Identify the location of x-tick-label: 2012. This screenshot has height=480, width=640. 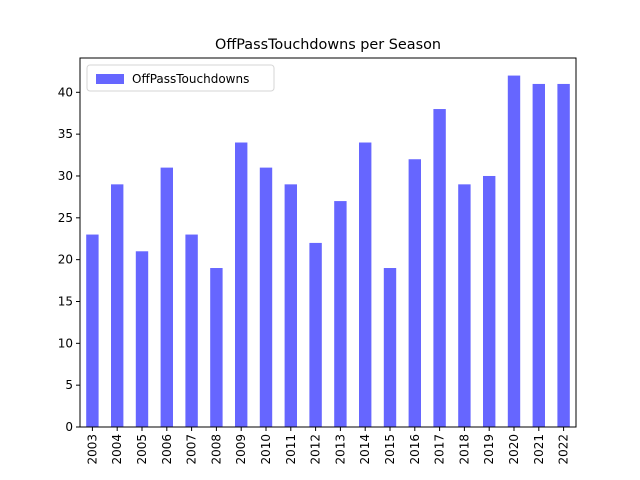
(316, 449).